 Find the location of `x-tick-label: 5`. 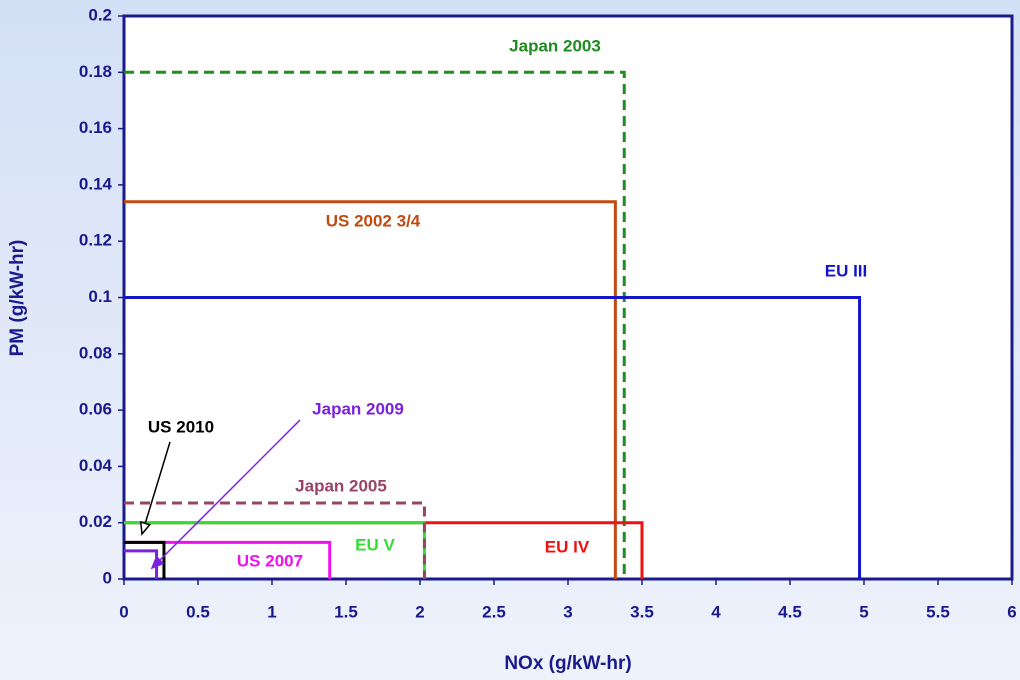

x-tick-label: 5 is located at coordinates (863, 611).